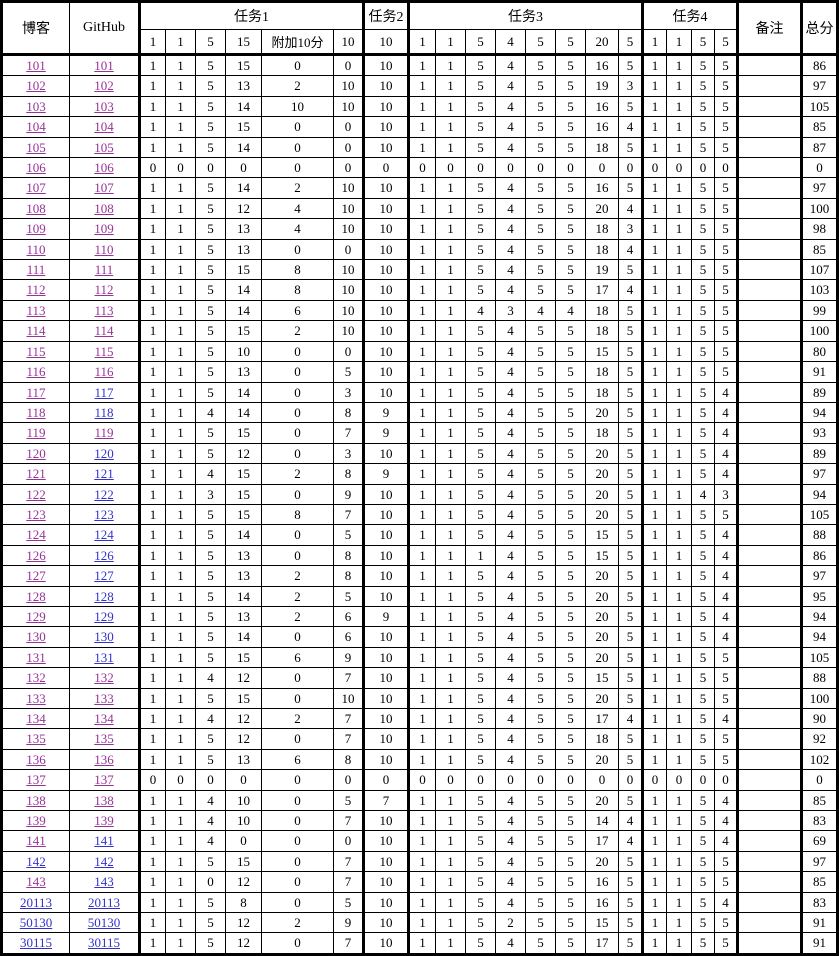 This screenshot has height=956, width=839. What do you see at coordinates (104, 351) in the screenshot?
I see `github-link: 115` at bounding box center [104, 351].